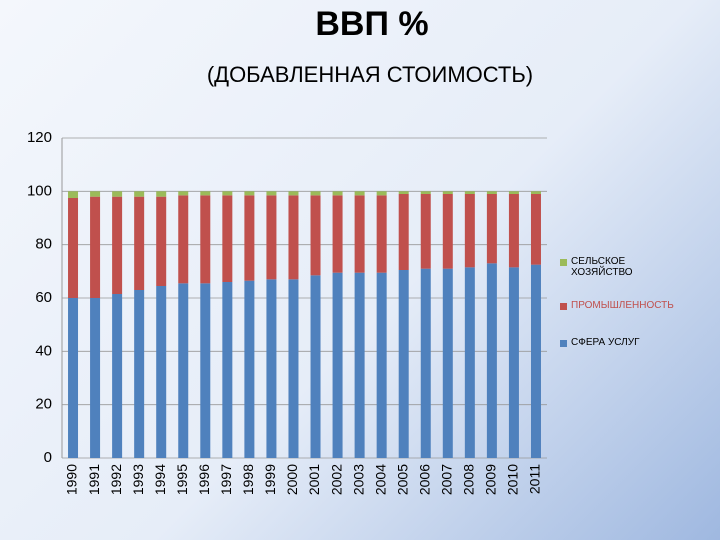 The image size is (720, 540). I want to click on chart-title: ВВП %, so click(371, 24).